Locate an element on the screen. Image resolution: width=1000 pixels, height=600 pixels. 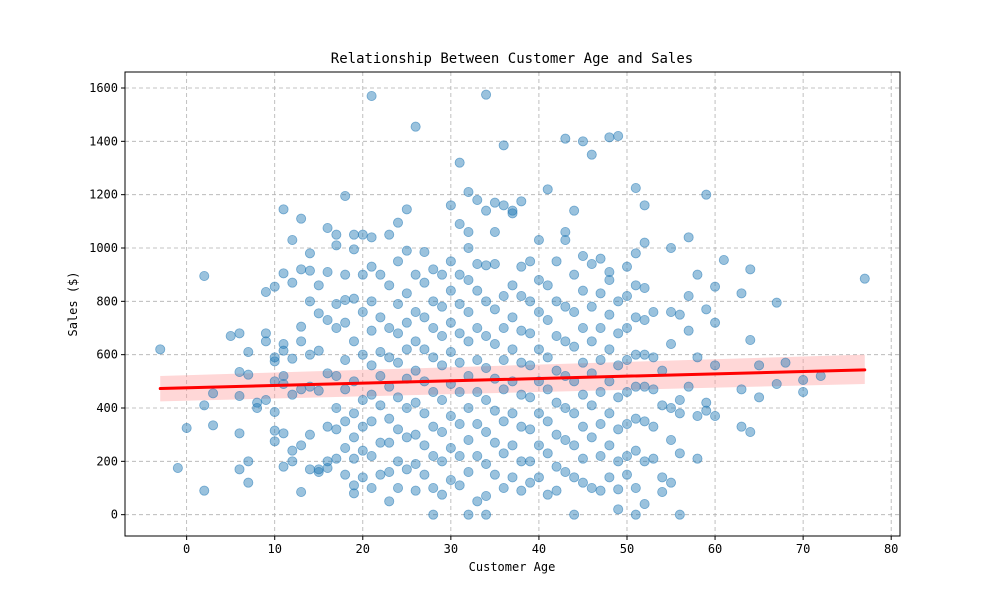
x-tick-label: 50 is located at coordinates (627, 549).